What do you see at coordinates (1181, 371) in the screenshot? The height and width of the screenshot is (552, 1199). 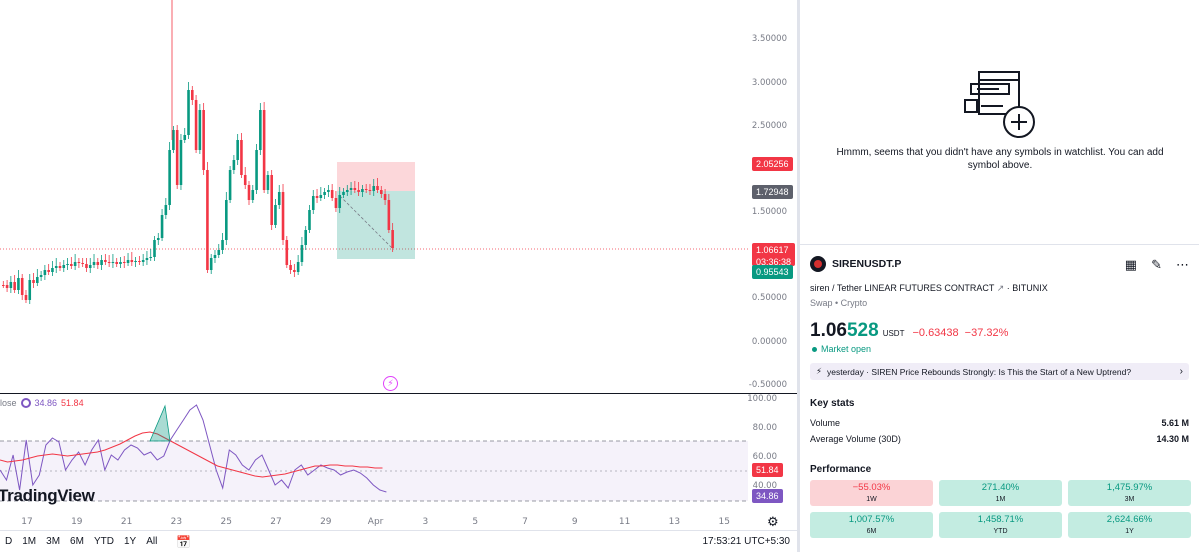 I see `chevron-right-icon: ›` at bounding box center [1181, 371].